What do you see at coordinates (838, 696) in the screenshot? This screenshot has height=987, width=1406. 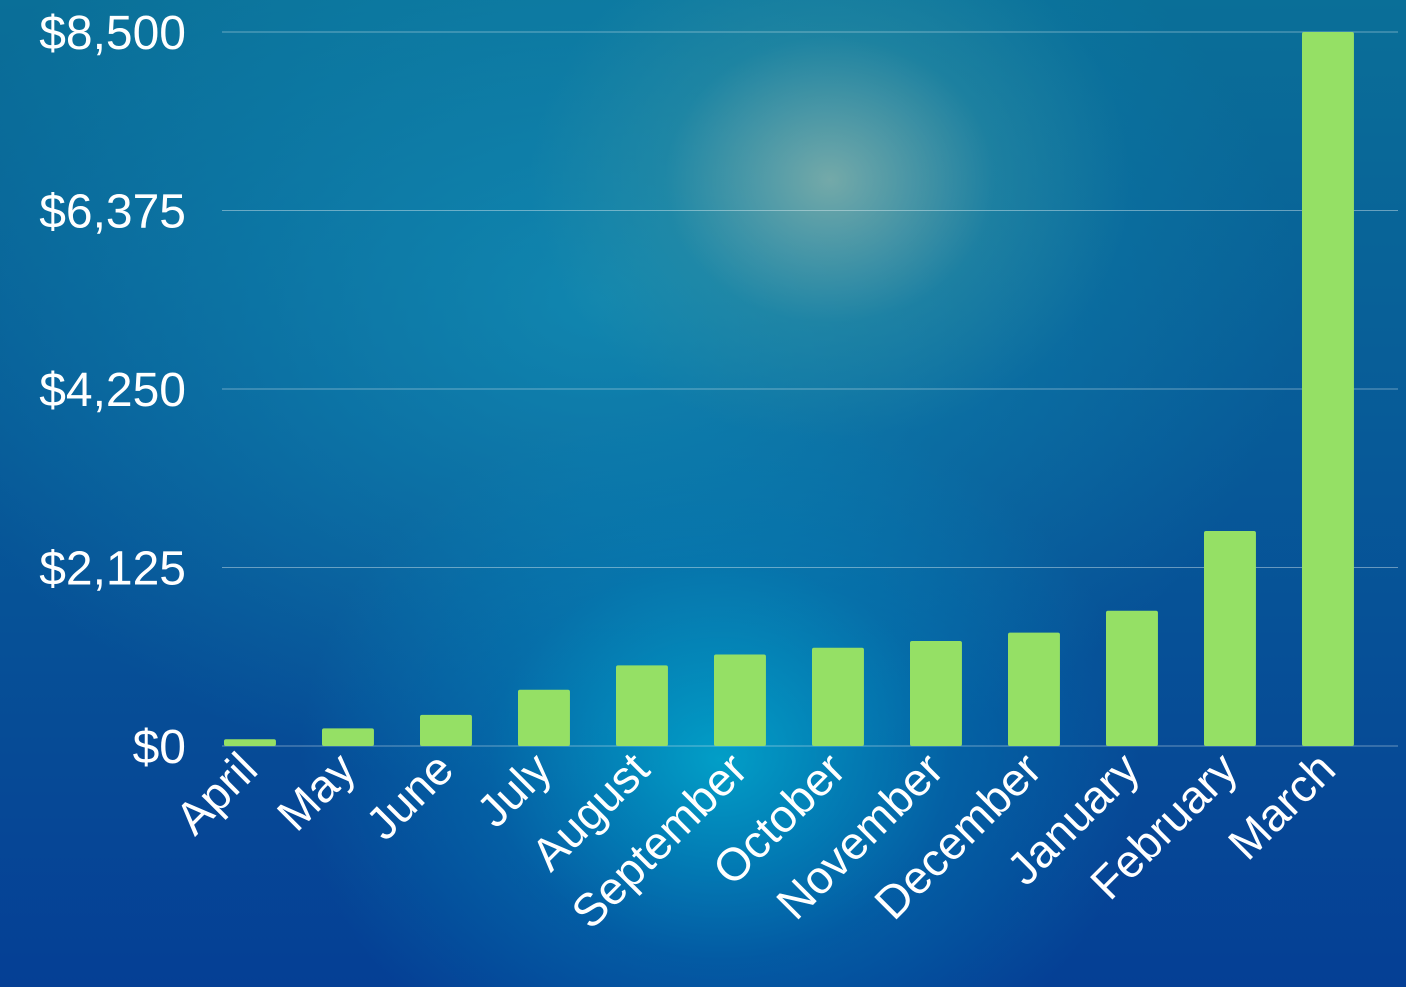 I see `bar-october` at bounding box center [838, 696].